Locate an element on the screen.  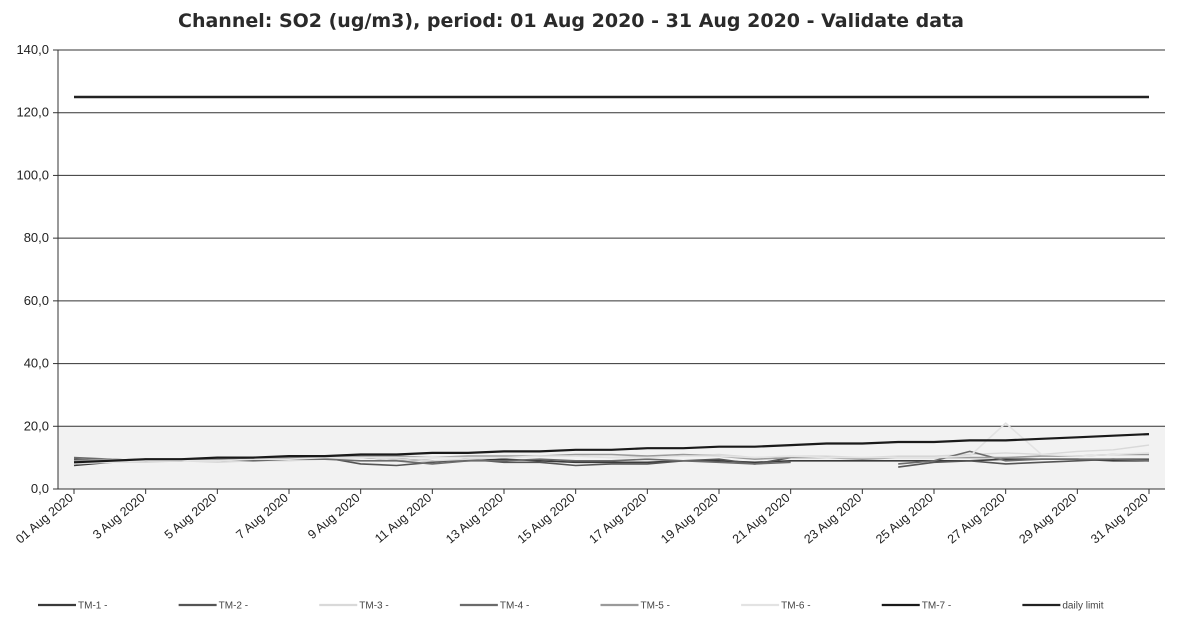
x-tick-label: 25 Aug 2020 is located at coordinates (904, 519).